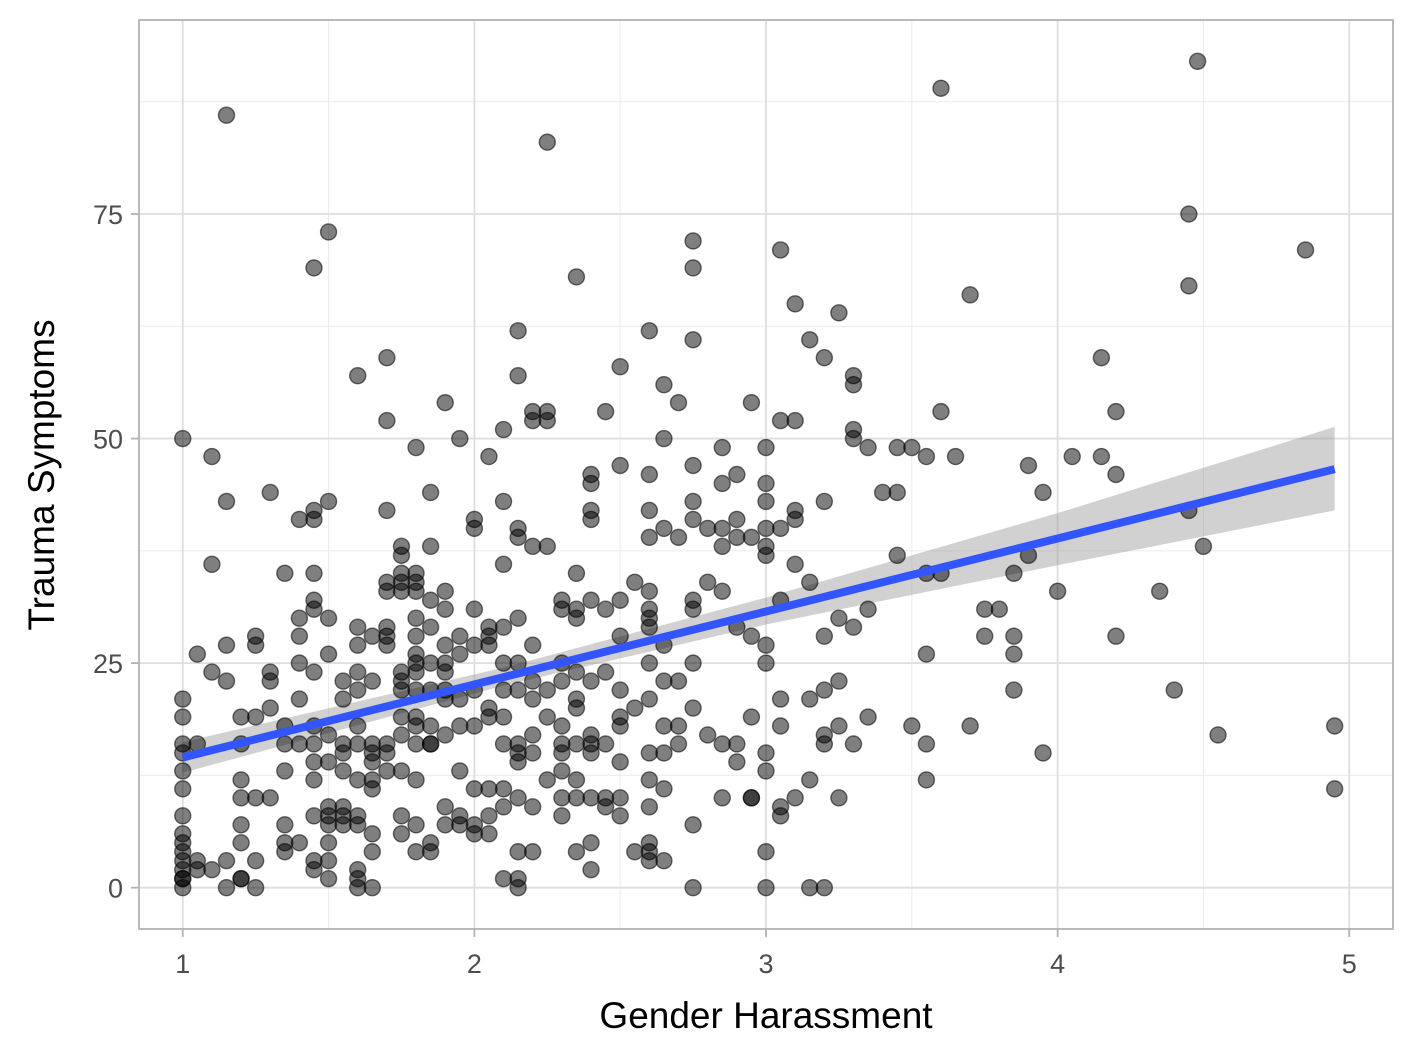 The image size is (1417, 1062). I want to click on y-tick-label: 75, so click(108, 215).